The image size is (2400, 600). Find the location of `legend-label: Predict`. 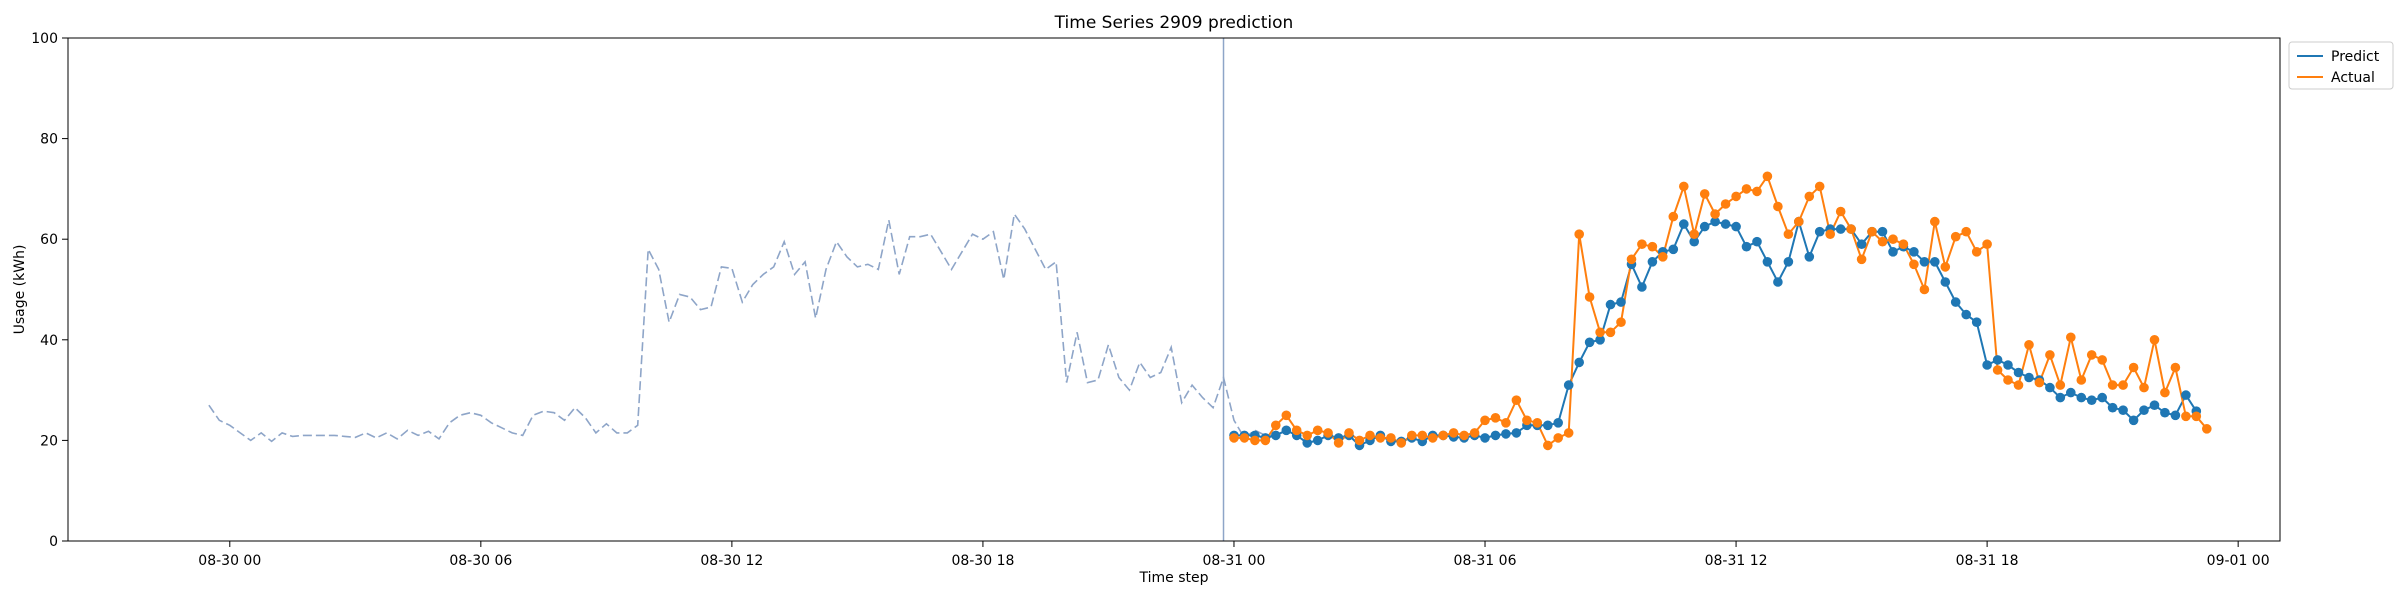

legend-label: Predict is located at coordinates (2355, 57).